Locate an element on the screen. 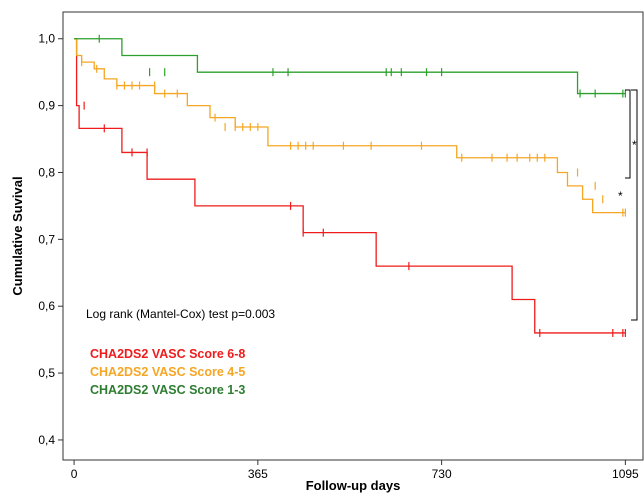 Image resolution: width=644 pixels, height=494 pixels. y-axis-title: Cumulative Suvival is located at coordinates (17, 235).